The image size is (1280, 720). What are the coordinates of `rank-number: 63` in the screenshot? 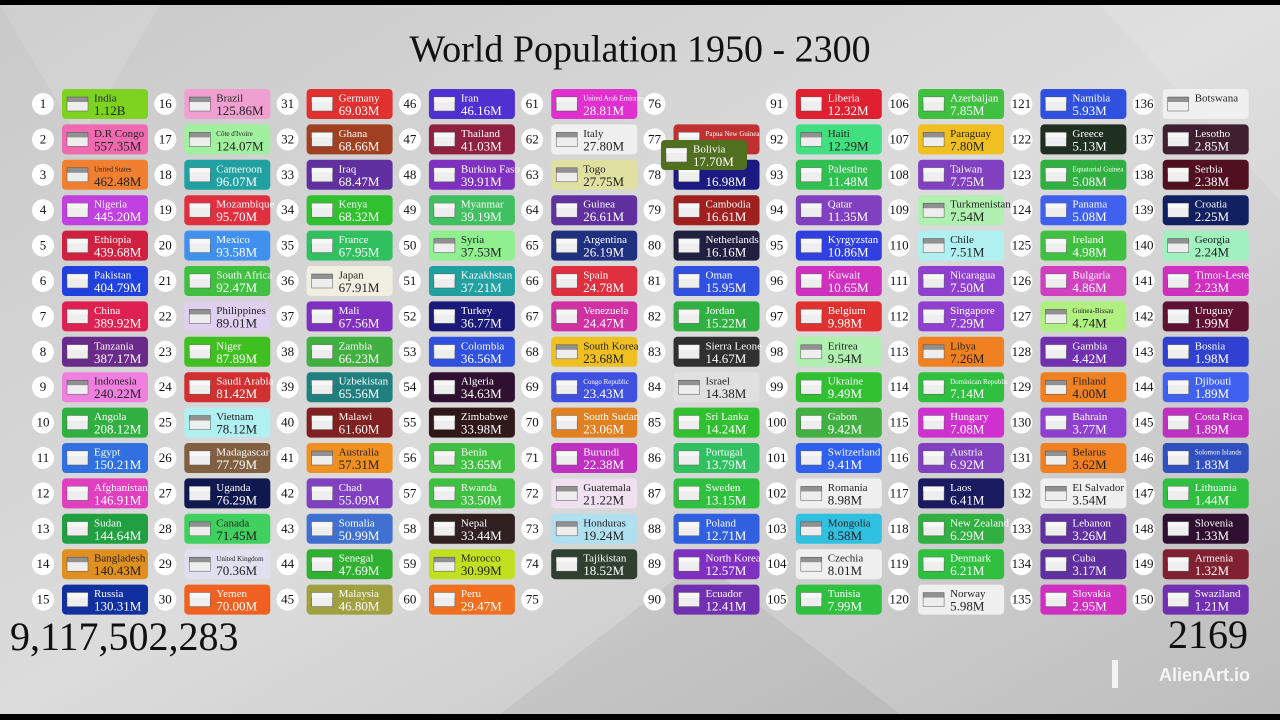 It's located at (532, 174).